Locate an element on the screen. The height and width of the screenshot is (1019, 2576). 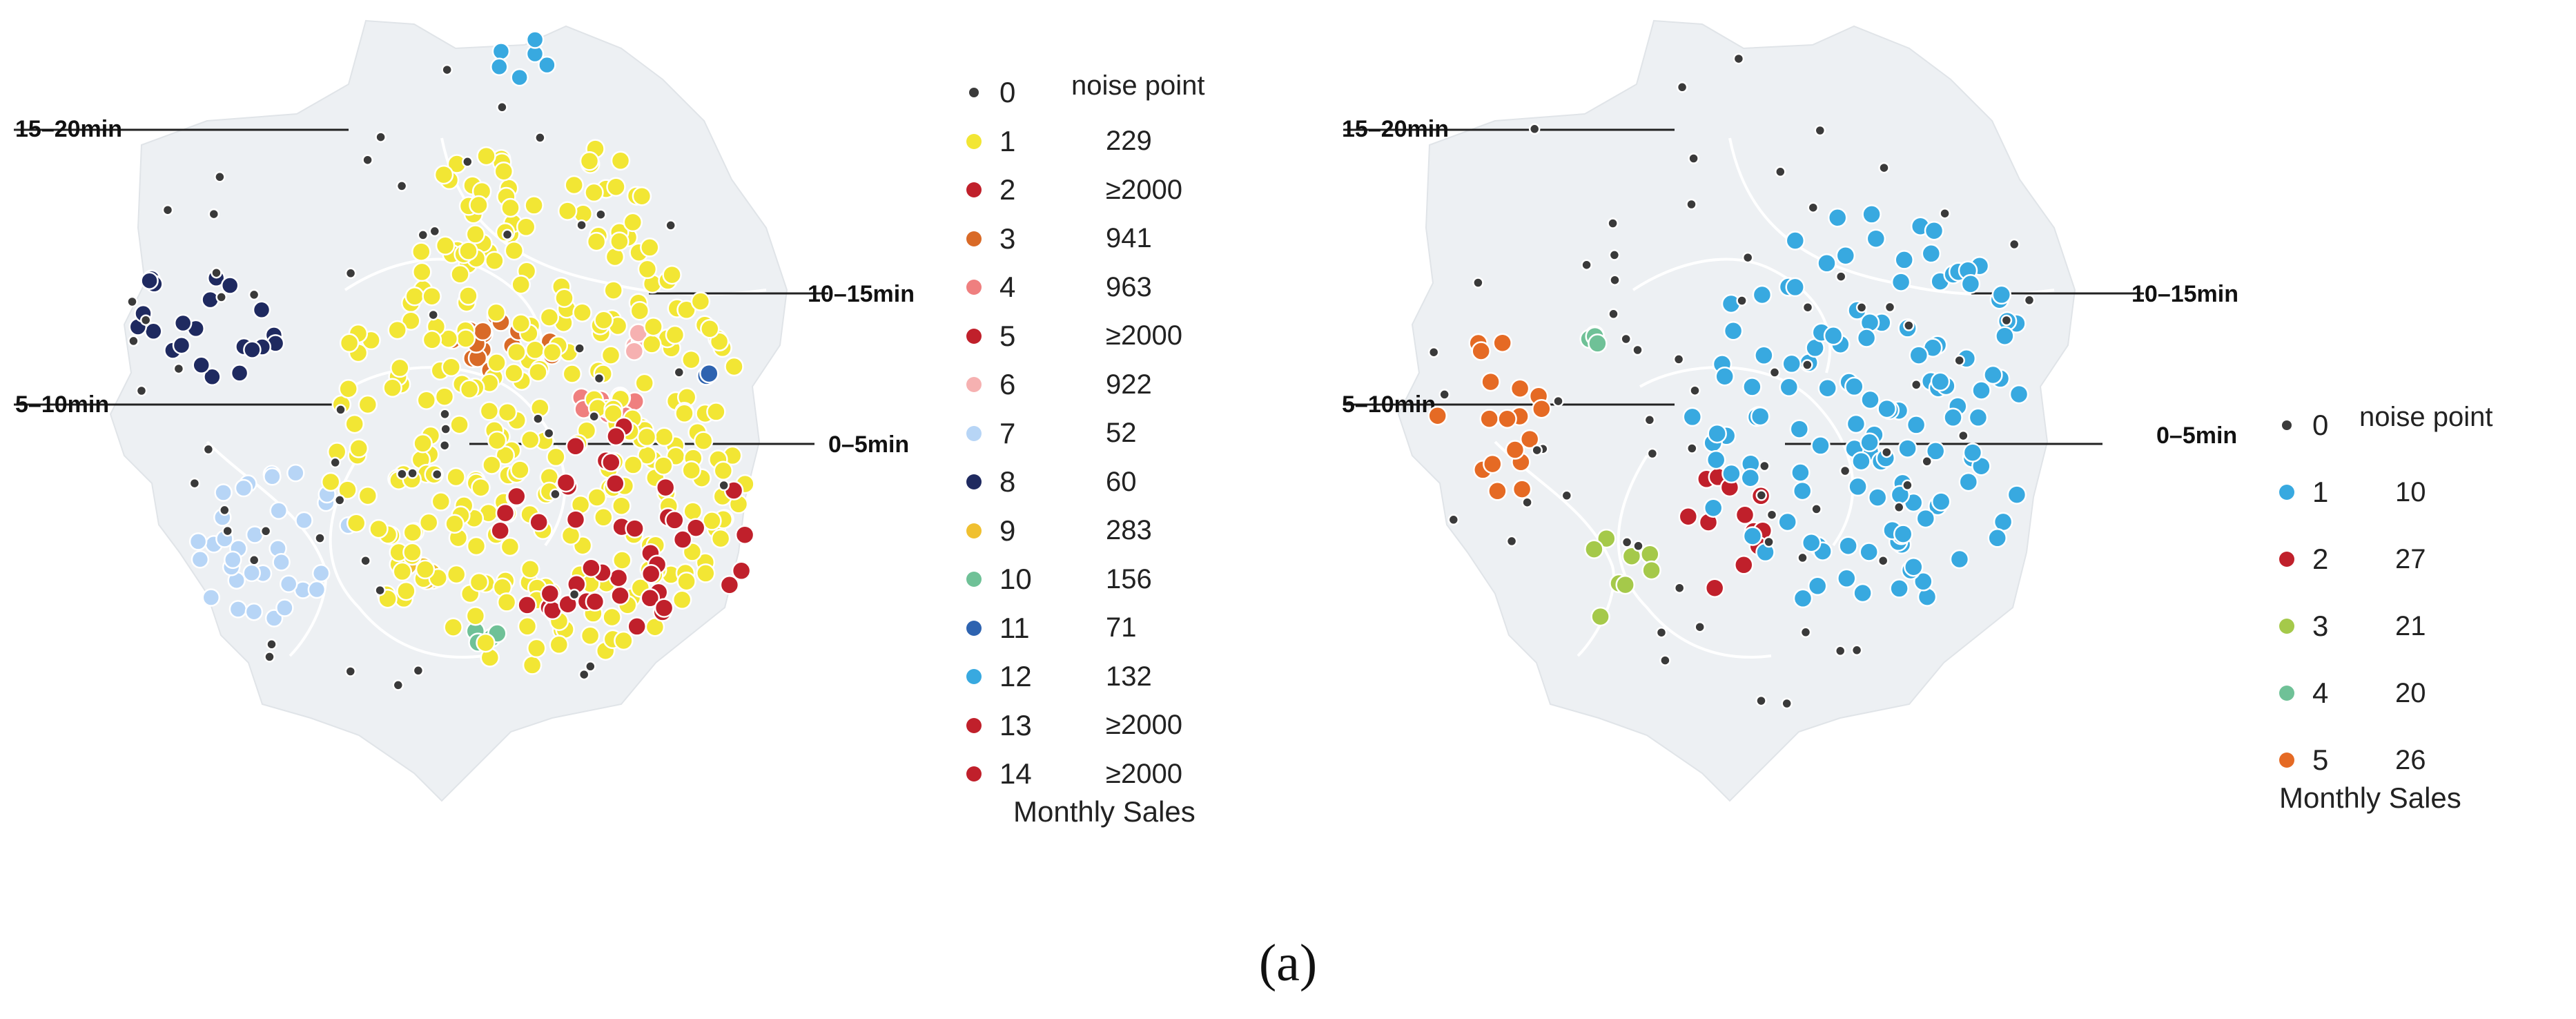
legend-item-cluster-1: 1 229 is located at coordinates (1059, 141).